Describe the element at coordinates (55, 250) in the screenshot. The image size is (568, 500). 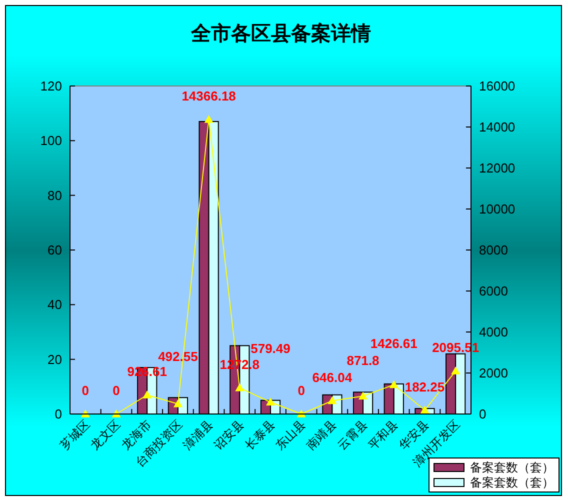
I see `y-tick-label: 60` at that location.